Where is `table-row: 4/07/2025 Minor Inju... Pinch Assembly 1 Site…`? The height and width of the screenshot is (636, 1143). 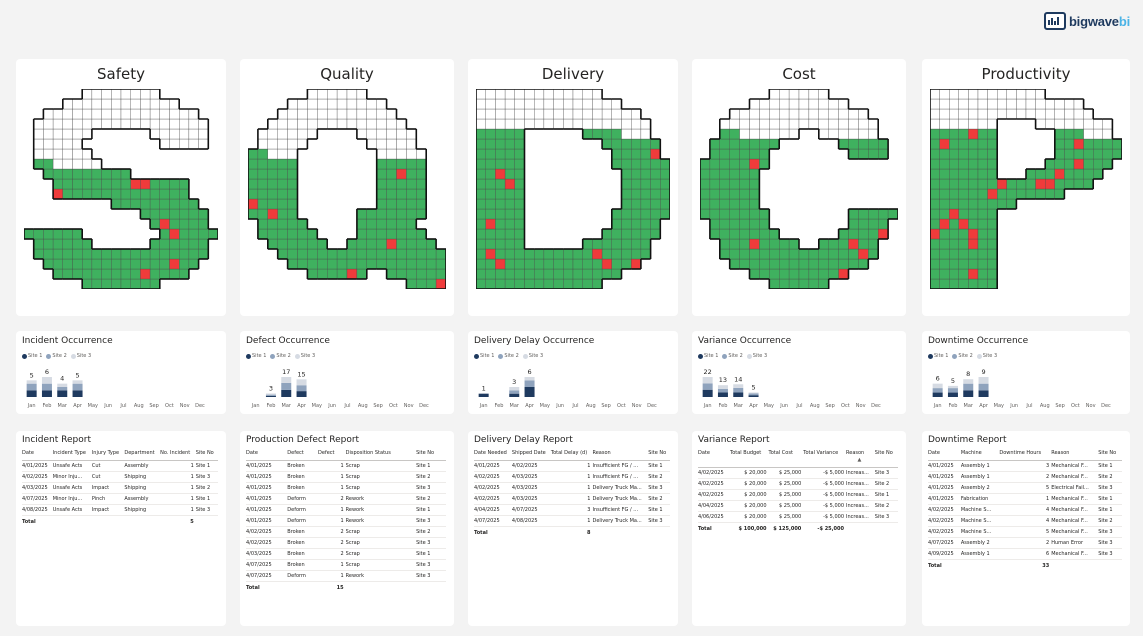 table-row: 4/07/2025 Minor Inju... Pinch Assembly 1 Site… is located at coordinates (120, 499).